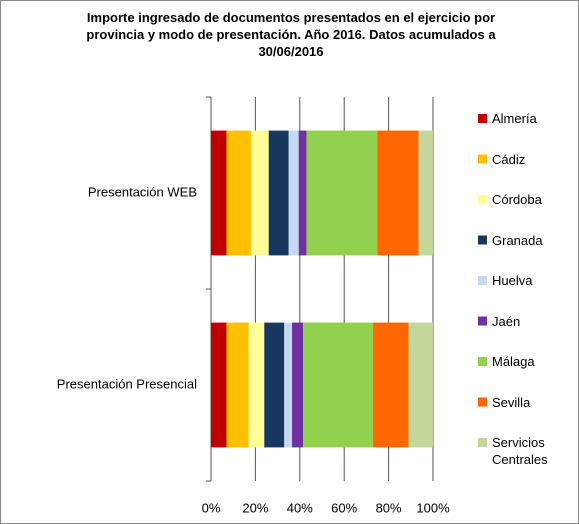  Describe the element at coordinates (255, 507) in the screenshot. I see `x-tick-label: 20%` at that location.